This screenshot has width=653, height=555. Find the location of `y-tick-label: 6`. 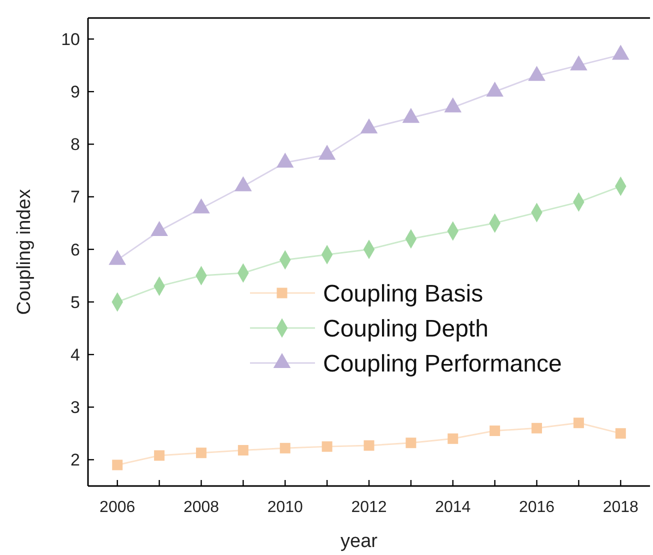

y-tick-label: 6 is located at coordinates (75, 250).